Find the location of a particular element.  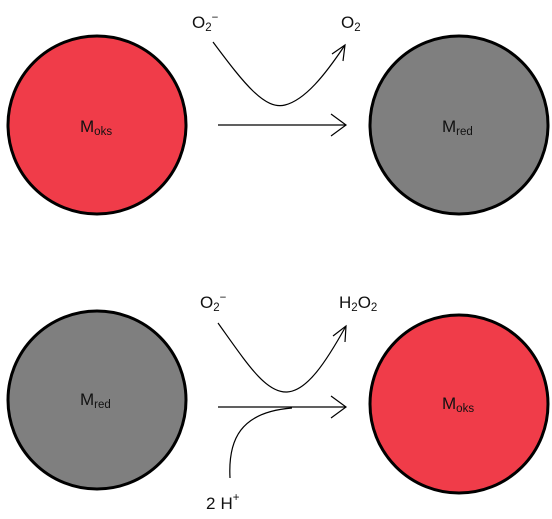

reaction-2-reactant-label: O2− is located at coordinates (213, 303).